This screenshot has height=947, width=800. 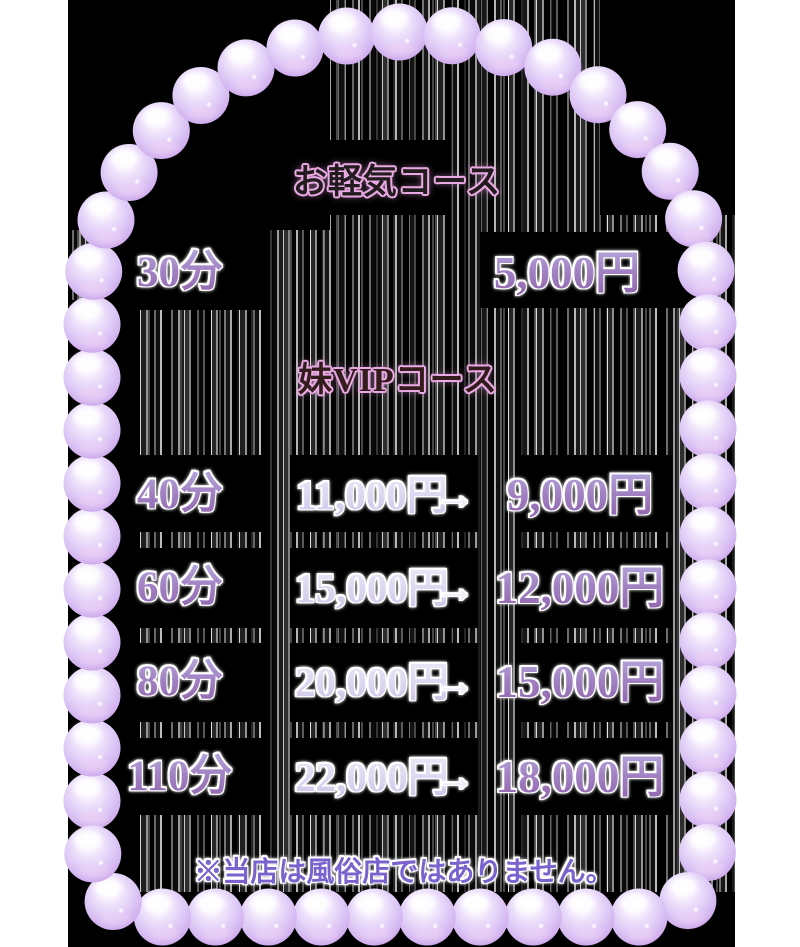 I want to click on duration-label: 40分, so click(x=180, y=495).